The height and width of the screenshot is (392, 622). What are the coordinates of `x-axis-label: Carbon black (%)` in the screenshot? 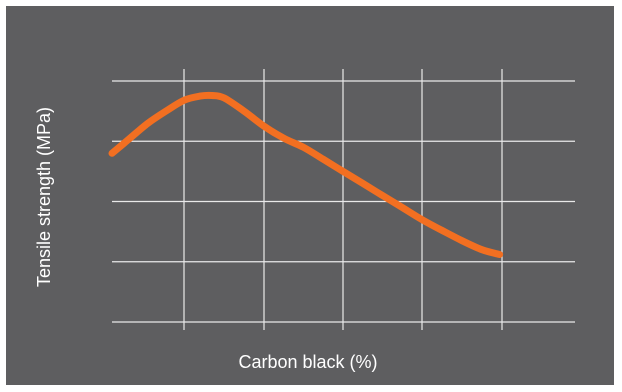 It's located at (307, 362).